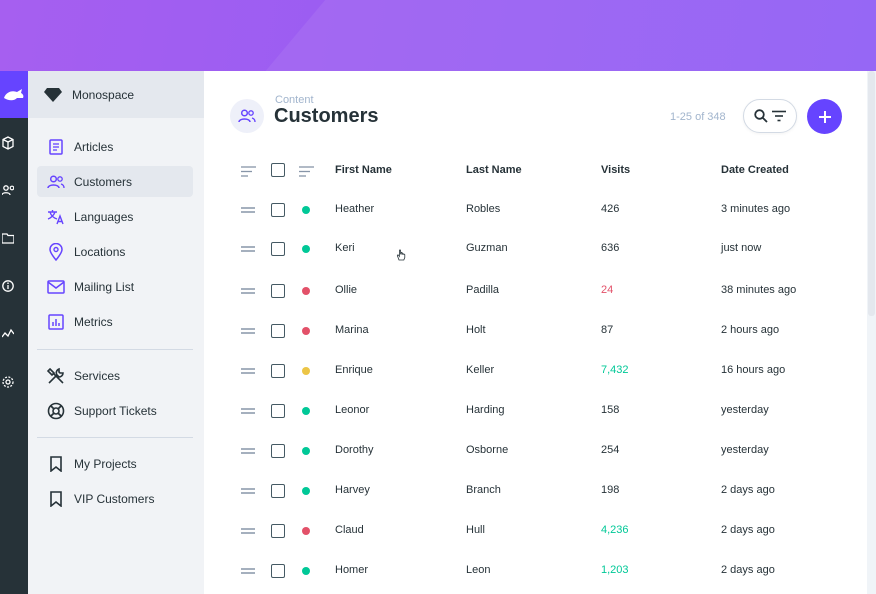  I want to click on nav-item-languages: Languages, so click(115, 216).